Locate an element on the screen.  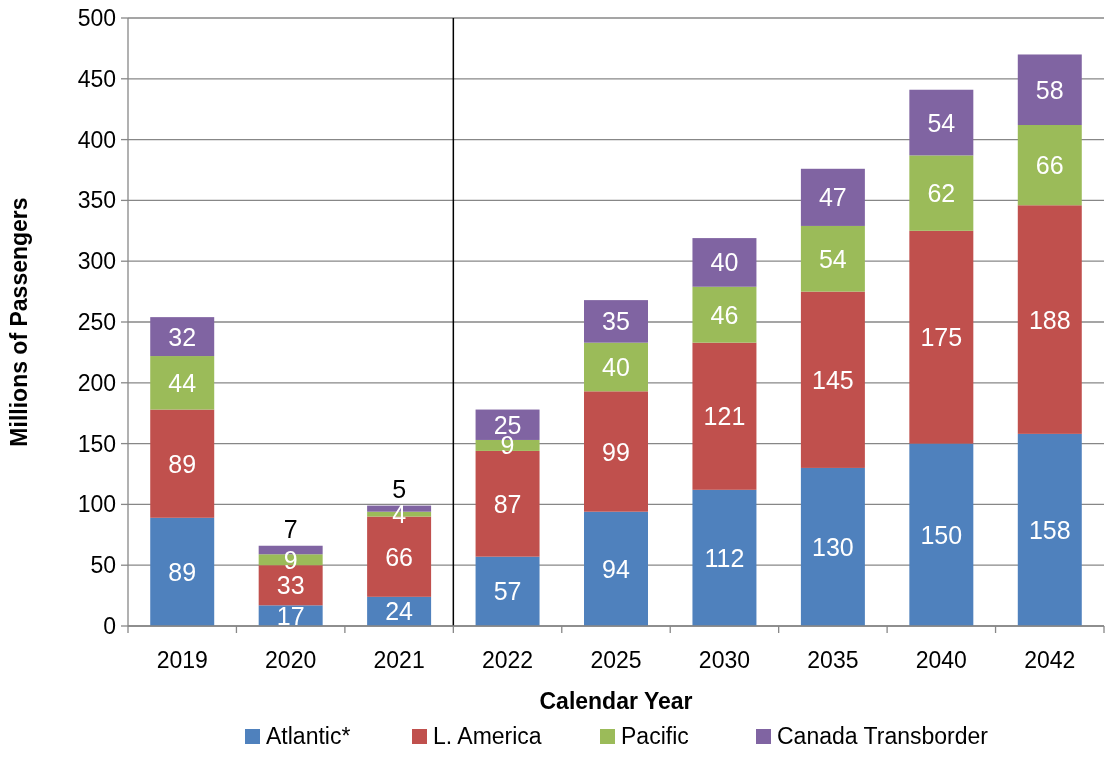
data-label: 35 is located at coordinates (616, 321).